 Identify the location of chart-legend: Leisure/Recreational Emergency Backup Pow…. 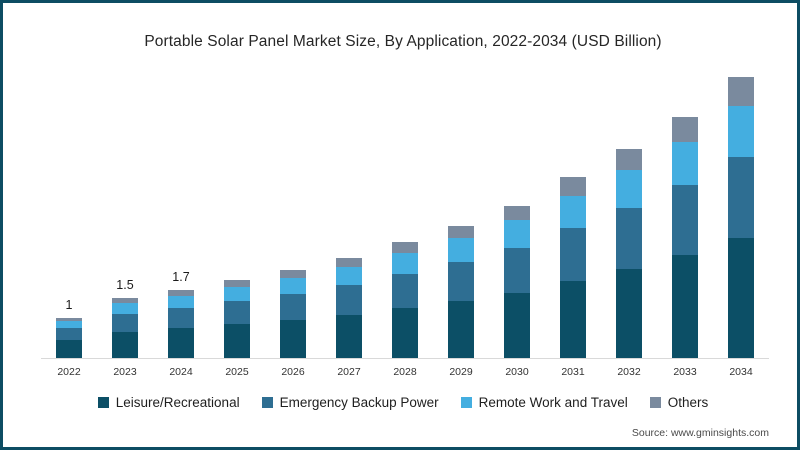
(400, 402).